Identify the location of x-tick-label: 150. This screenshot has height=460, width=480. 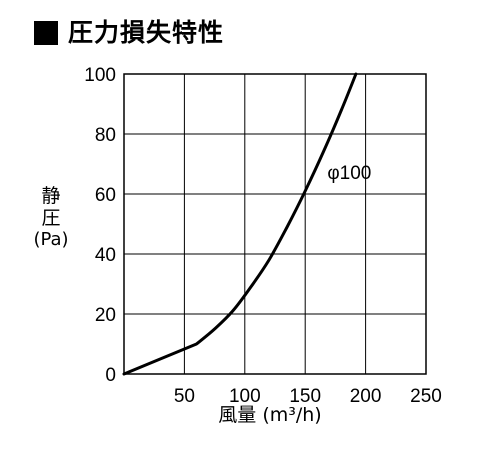
(305, 396).